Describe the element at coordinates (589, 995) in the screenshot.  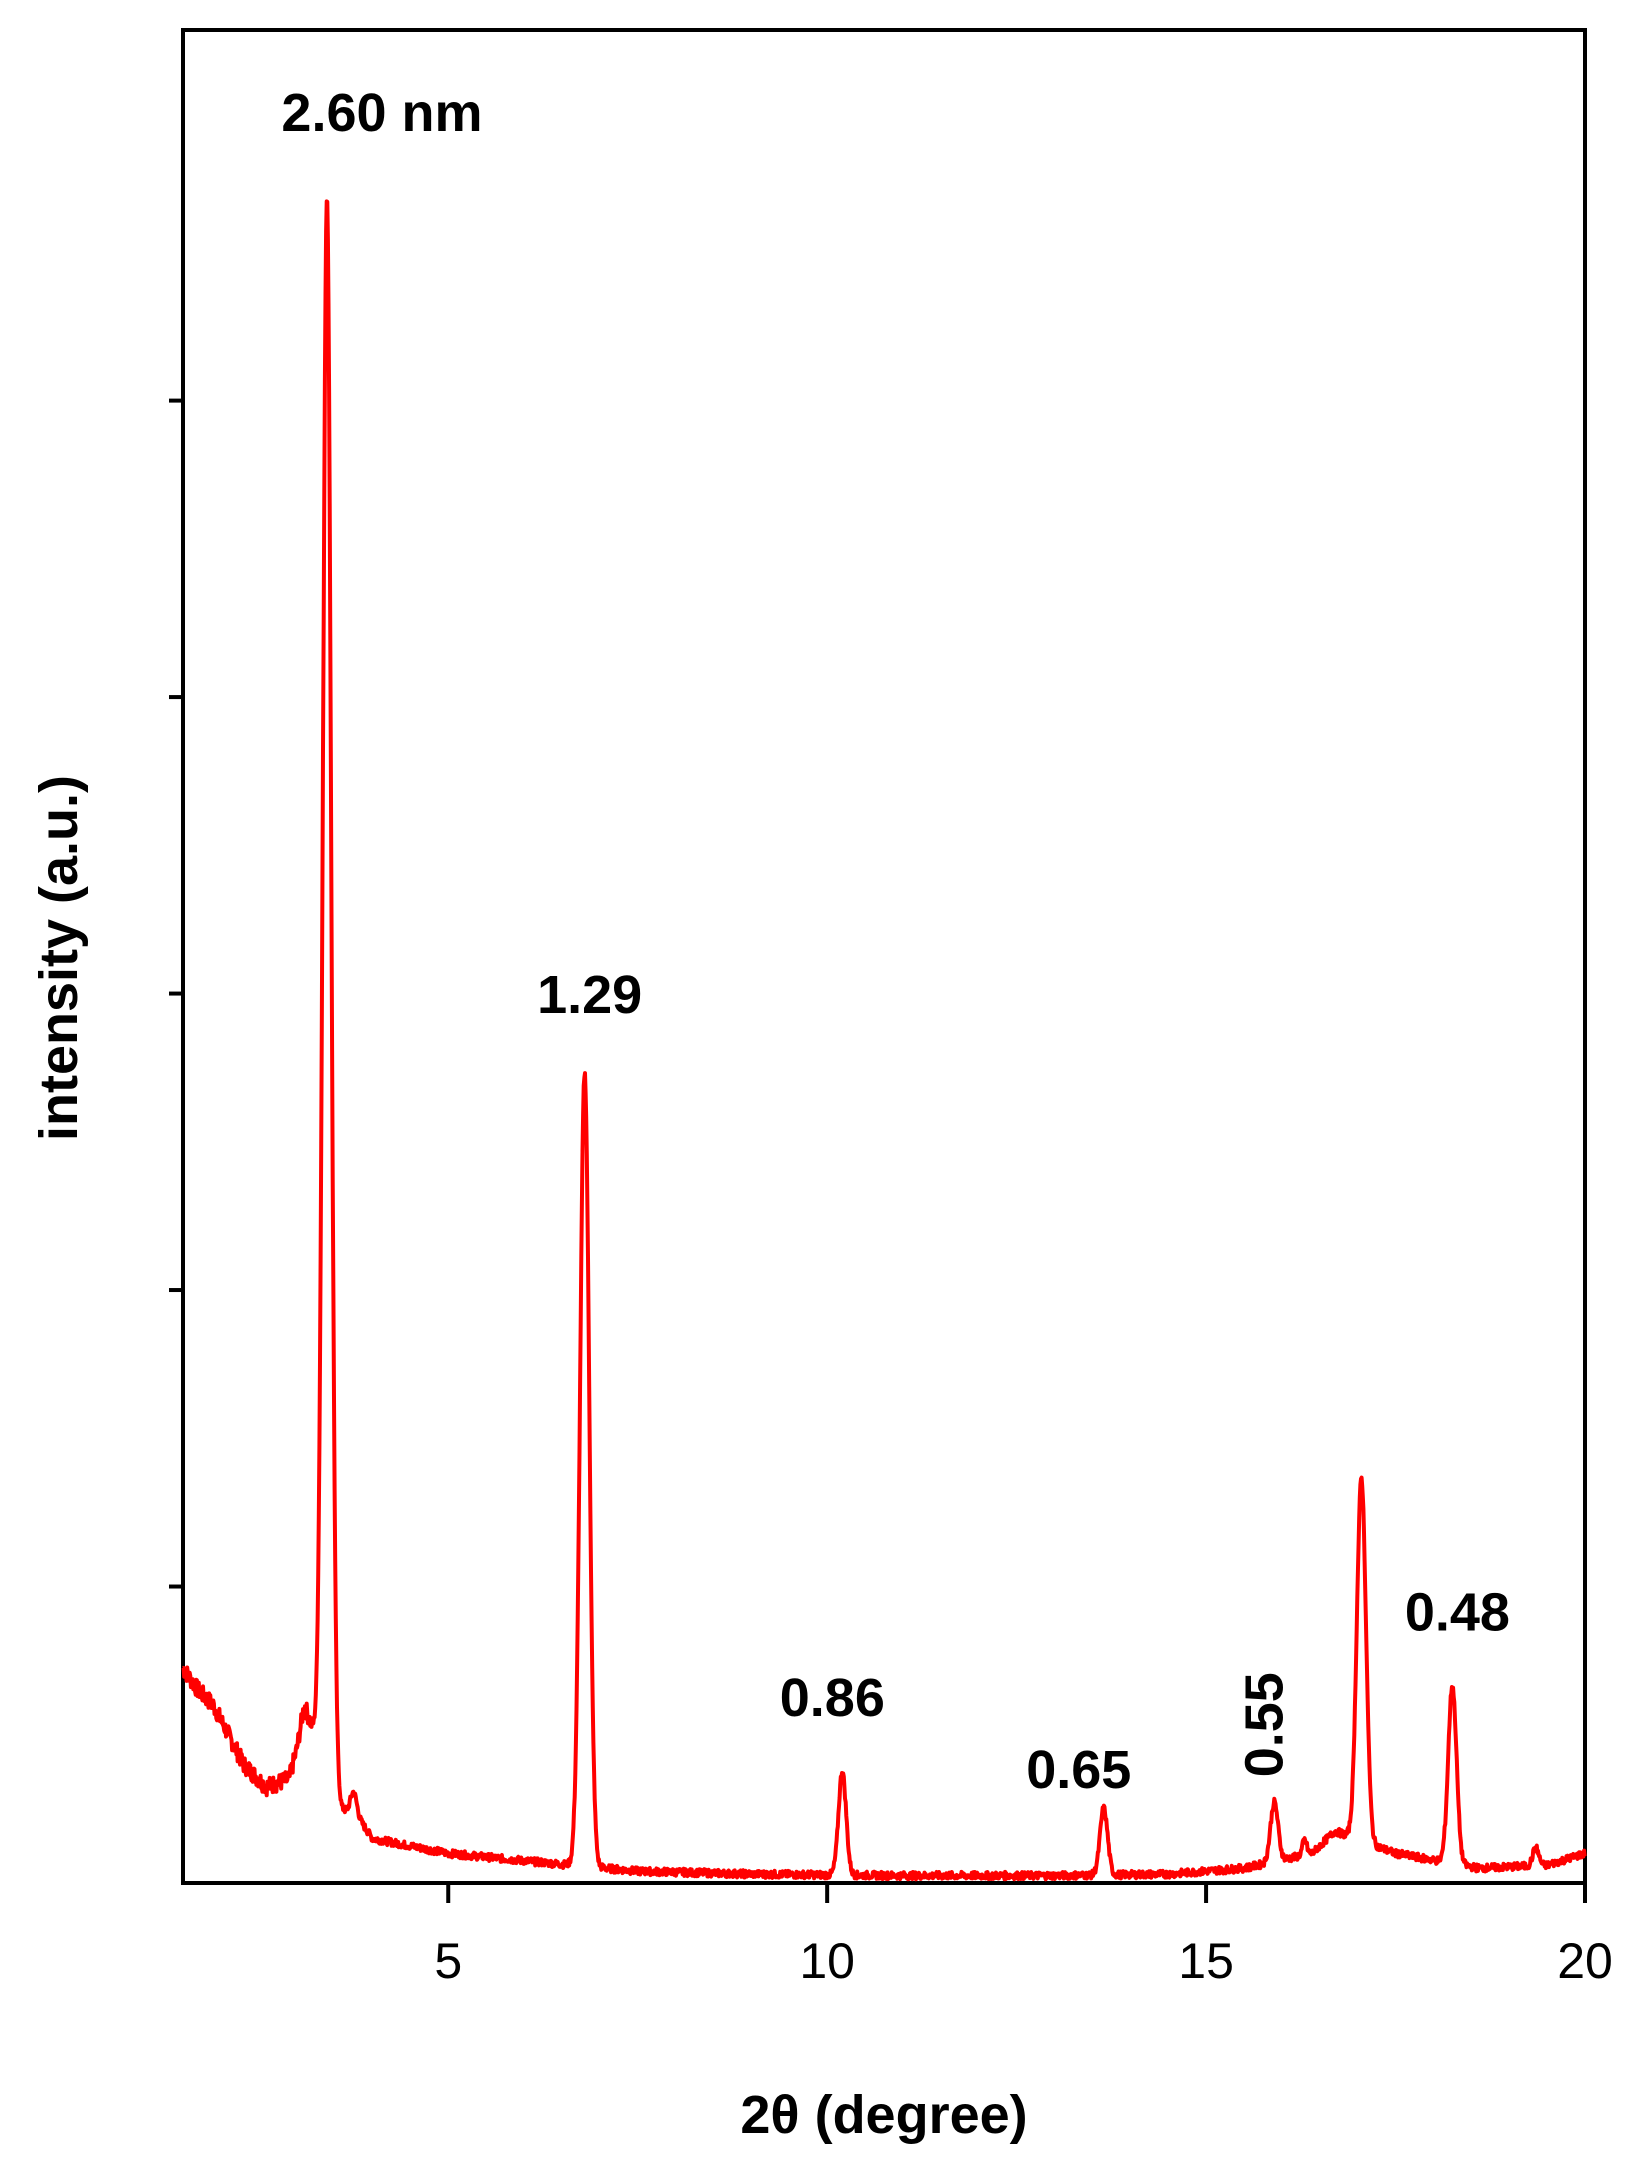
I see `peak-label: 1.29` at that location.